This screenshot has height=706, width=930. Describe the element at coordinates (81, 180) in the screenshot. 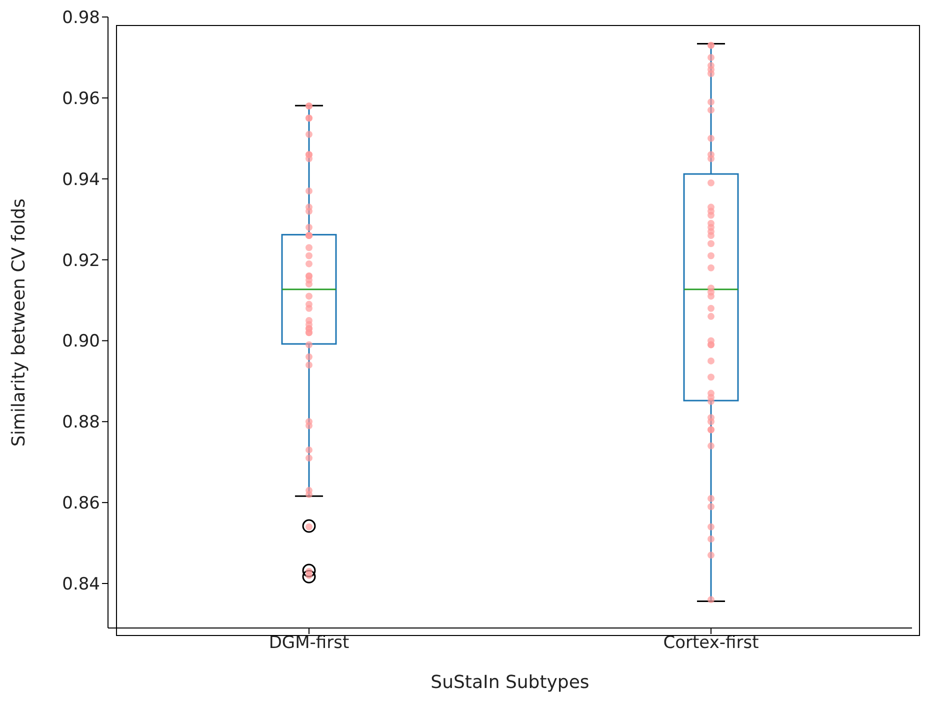

I see `y-tick-label: 0.94` at that location.